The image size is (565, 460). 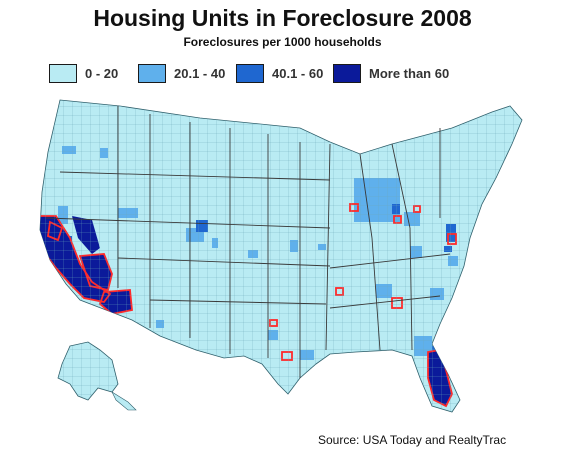 What do you see at coordinates (412, 440) in the screenshot?
I see `source-note: Source: USA Today and RealtyTrac` at bounding box center [412, 440].